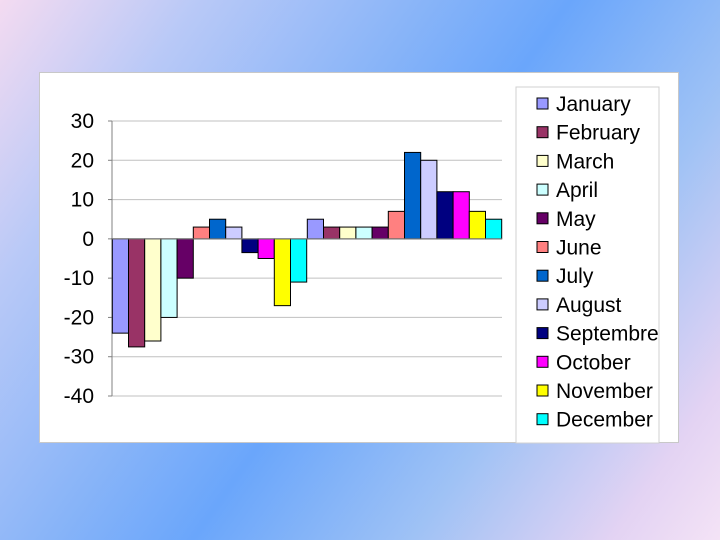  What do you see at coordinates (79, 396) in the screenshot?
I see `y-tick-label: -40` at bounding box center [79, 396].